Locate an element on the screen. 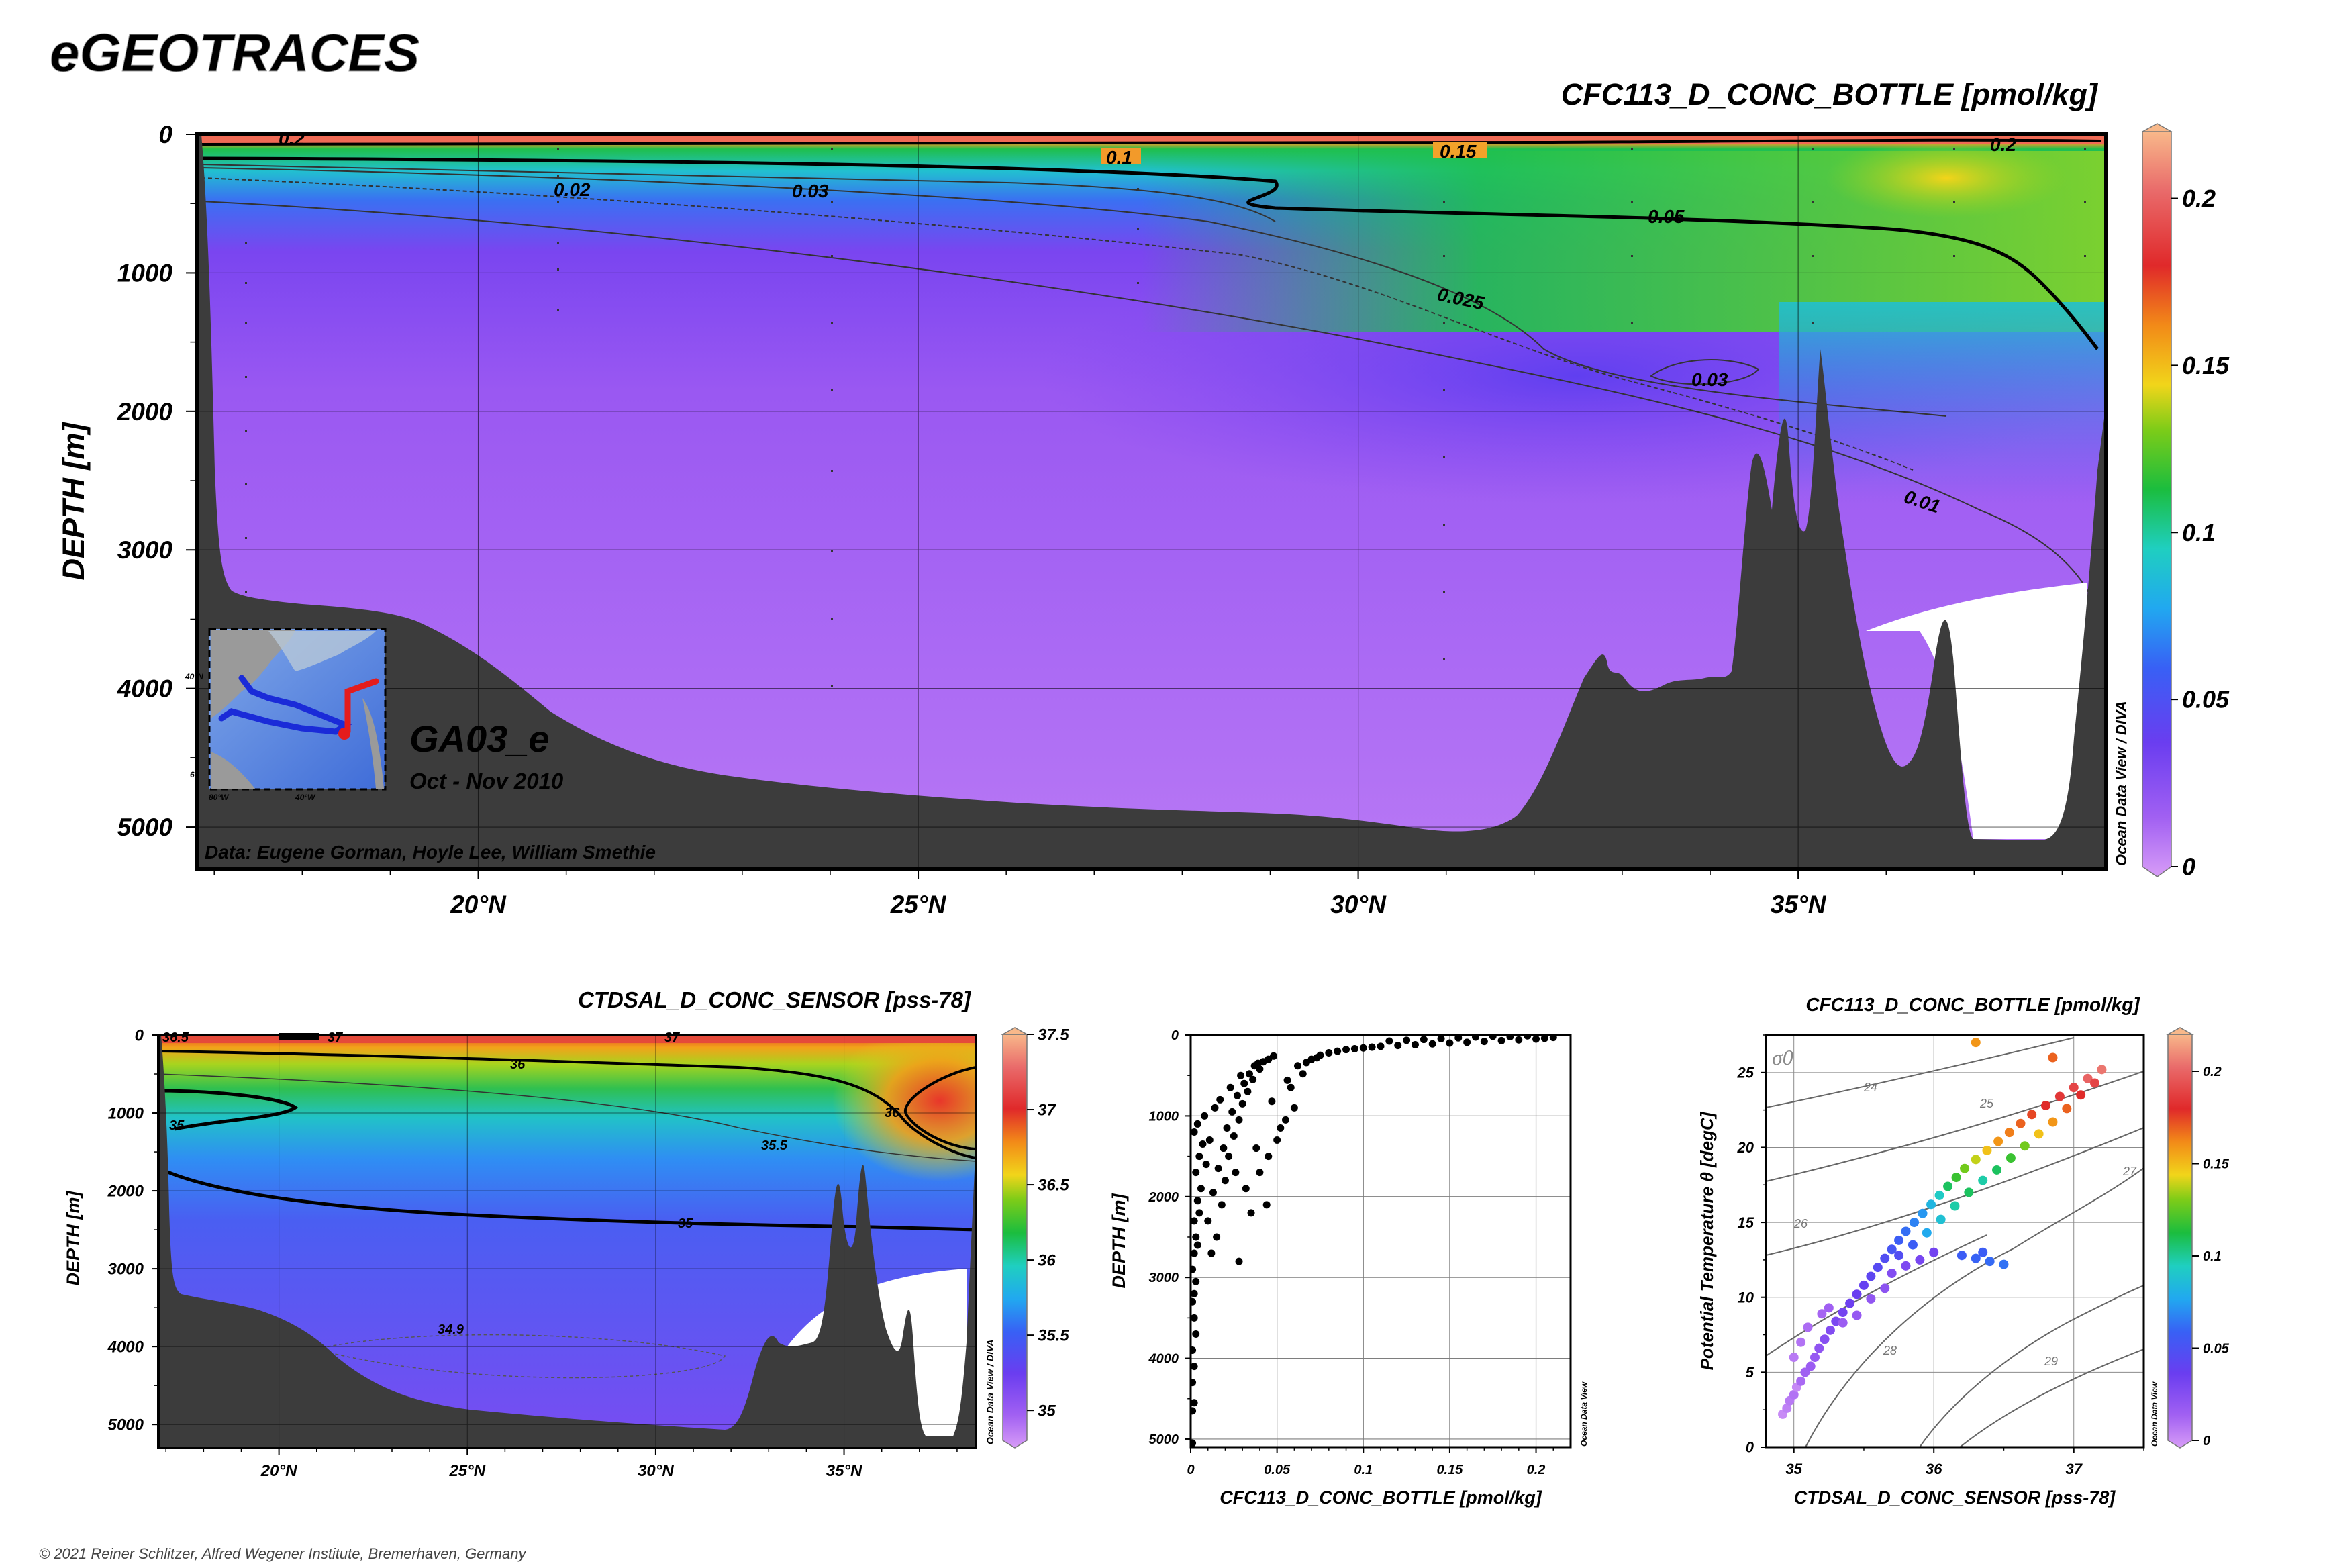 Image resolution: width=2327 pixels, height=1568 pixels. main-colorbar-ramp is located at coordinates (2157, 504).